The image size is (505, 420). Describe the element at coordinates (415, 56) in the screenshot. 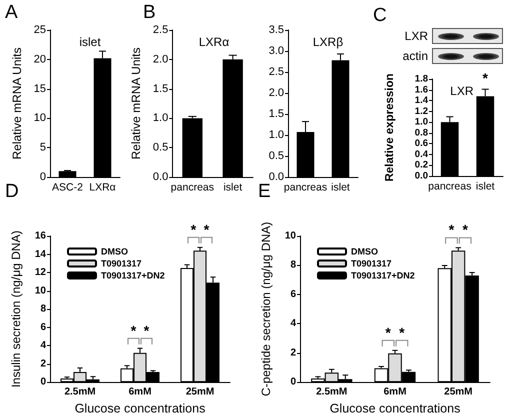

I see `text: actin` at that location.